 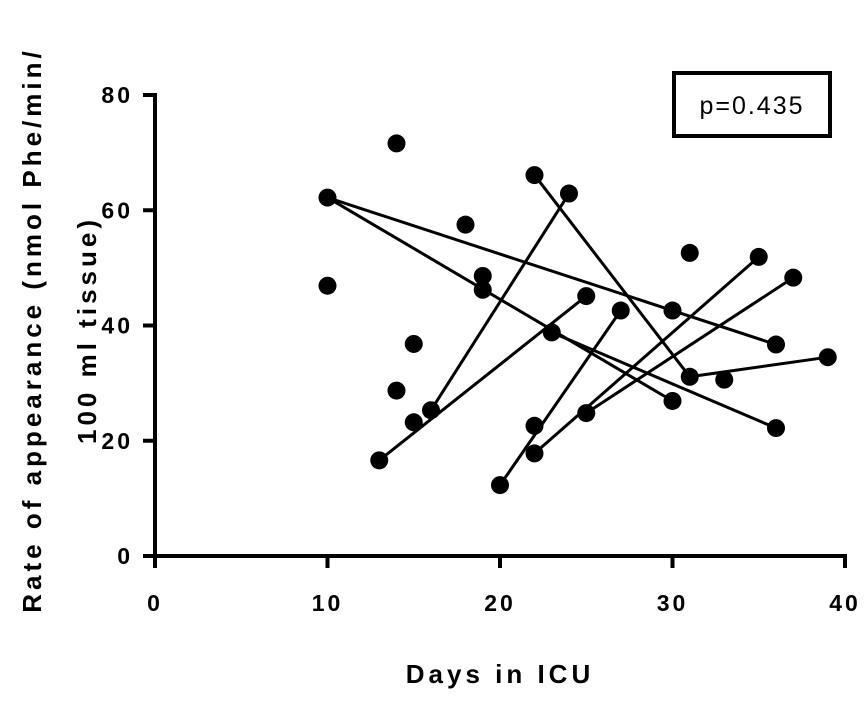 I want to click on annotation-box, so click(x=752, y=104).